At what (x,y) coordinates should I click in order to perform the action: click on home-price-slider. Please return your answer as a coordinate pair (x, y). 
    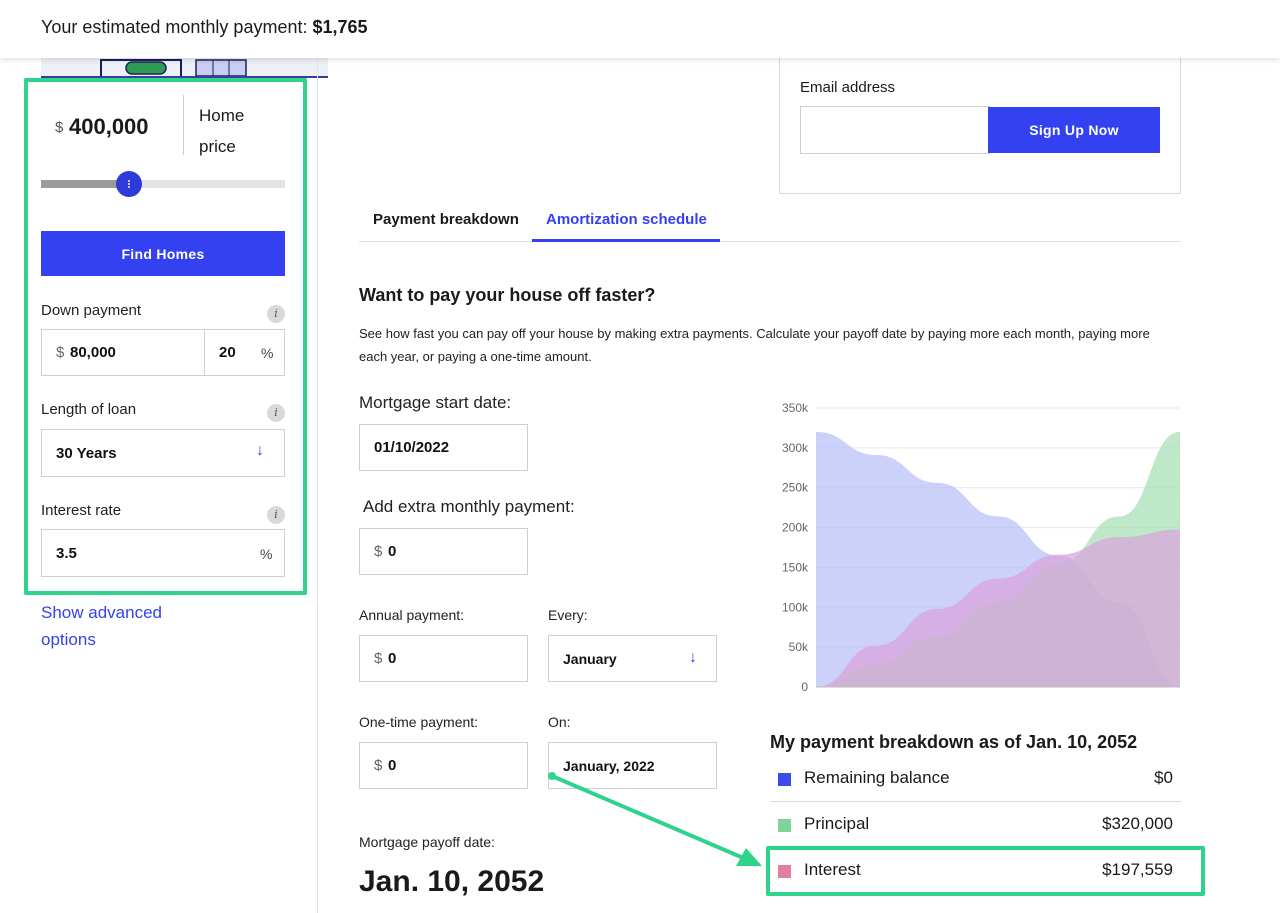
    Looking at the image, I should click on (163, 184).